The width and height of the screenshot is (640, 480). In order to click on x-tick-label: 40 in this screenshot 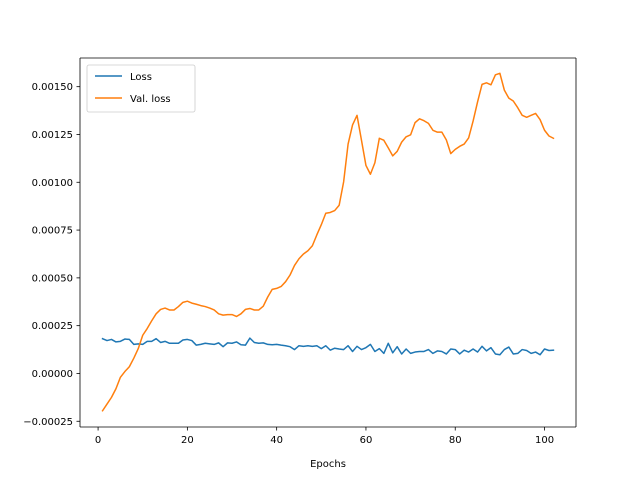, I will do `click(276, 440)`.